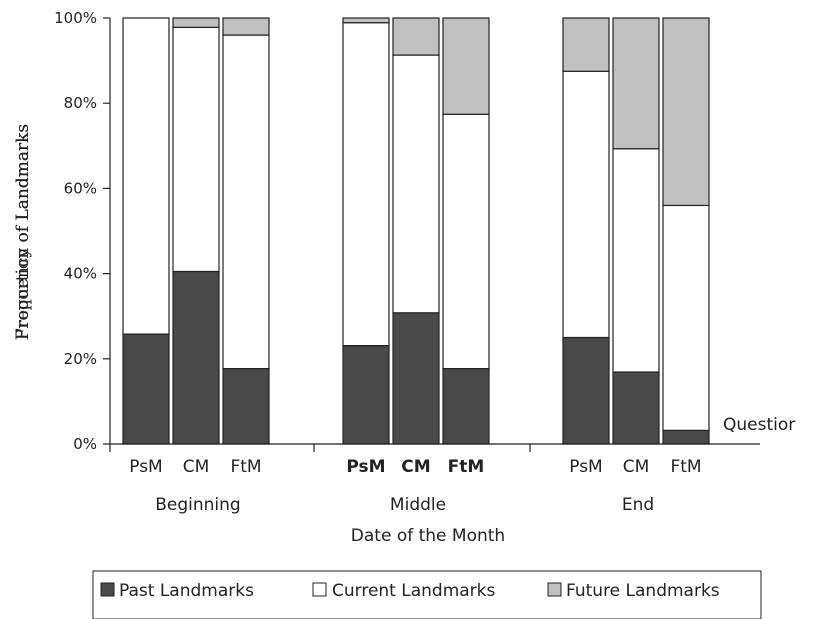  Describe the element at coordinates (196, 22) in the screenshot. I see `bar-segment-beginning-cm-future` at that location.